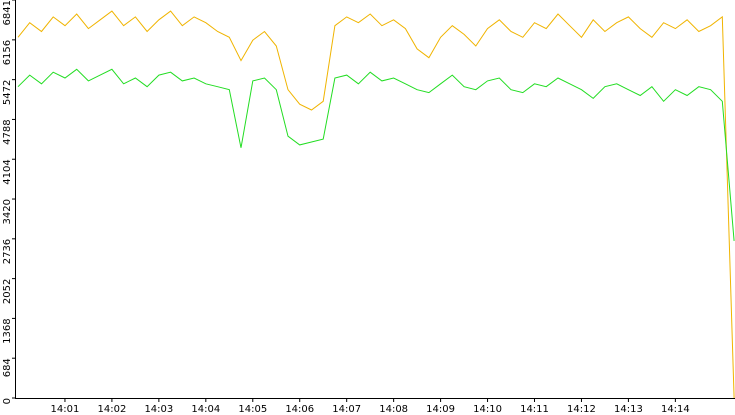  I want to click on y-tick-label: 2052, so click(7, 291).